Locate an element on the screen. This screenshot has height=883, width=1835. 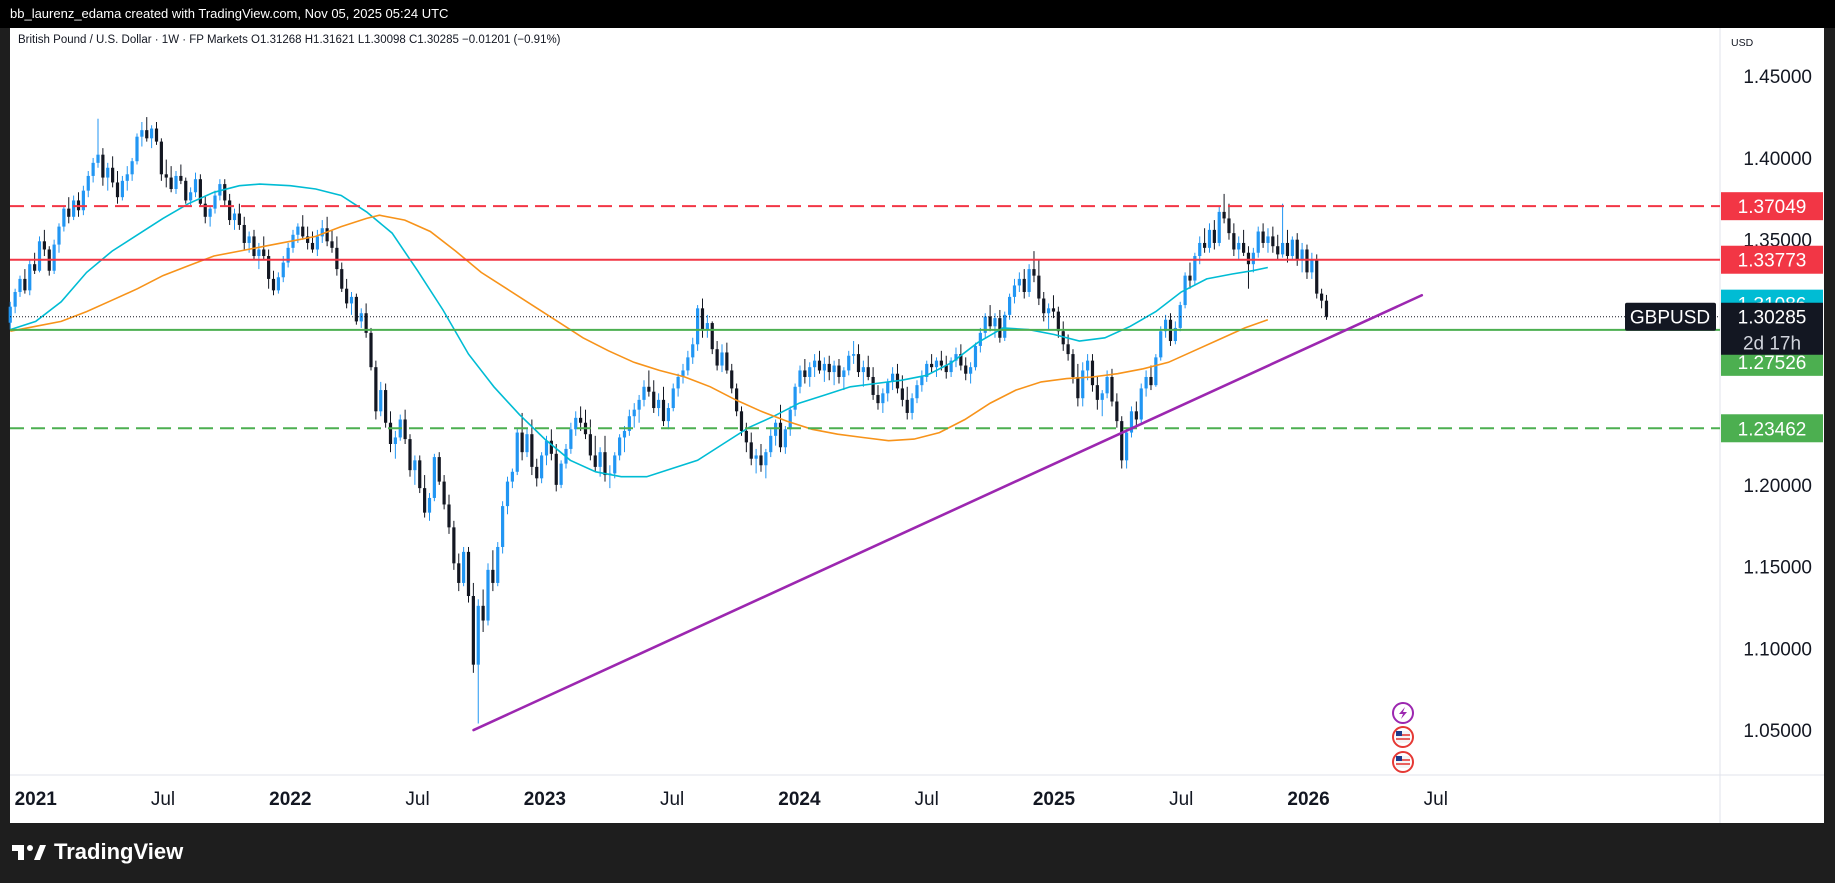
us-flag-event-icon is located at coordinates (1403, 762).